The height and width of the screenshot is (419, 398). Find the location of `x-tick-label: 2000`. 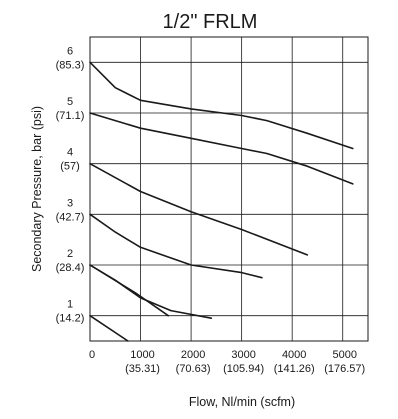

x-tick-label: 2000 is located at coordinates (193, 355).